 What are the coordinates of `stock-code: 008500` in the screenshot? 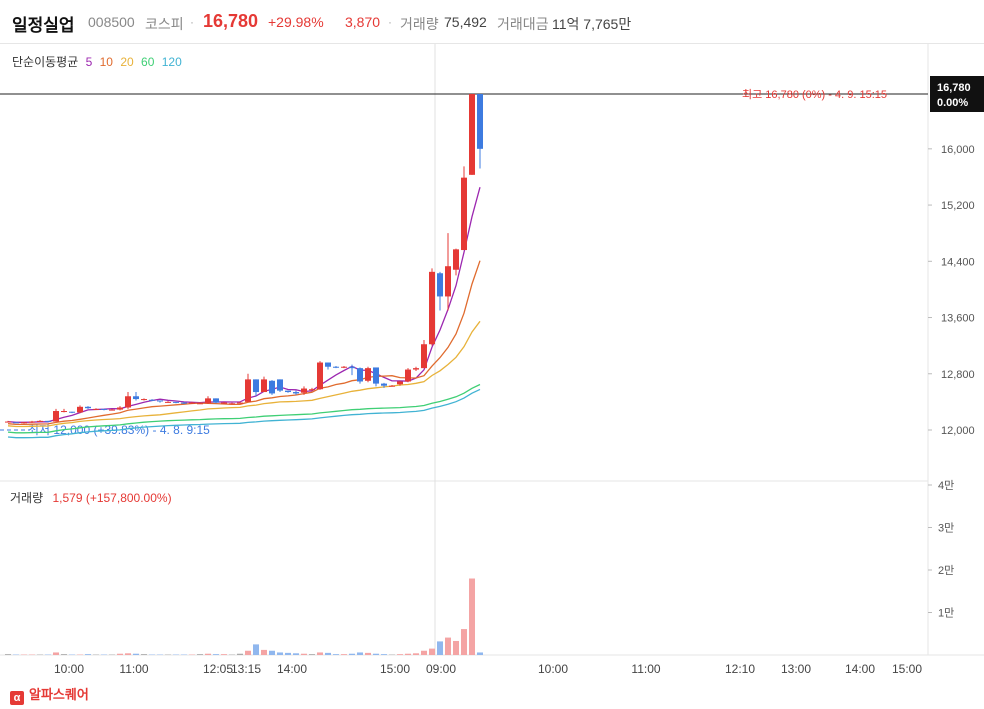 It's located at (111, 22).